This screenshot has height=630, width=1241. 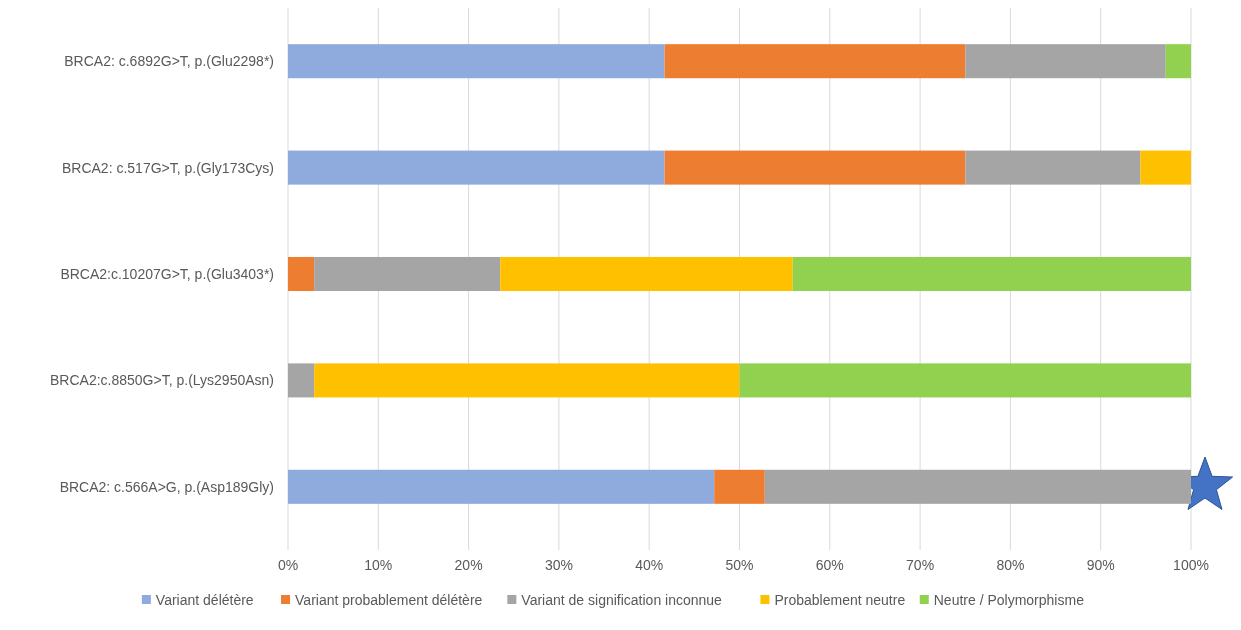 I want to click on y-tick-label: BRCA2: c.6892G>T, p.(Glu2298*), so click(x=169, y=61).